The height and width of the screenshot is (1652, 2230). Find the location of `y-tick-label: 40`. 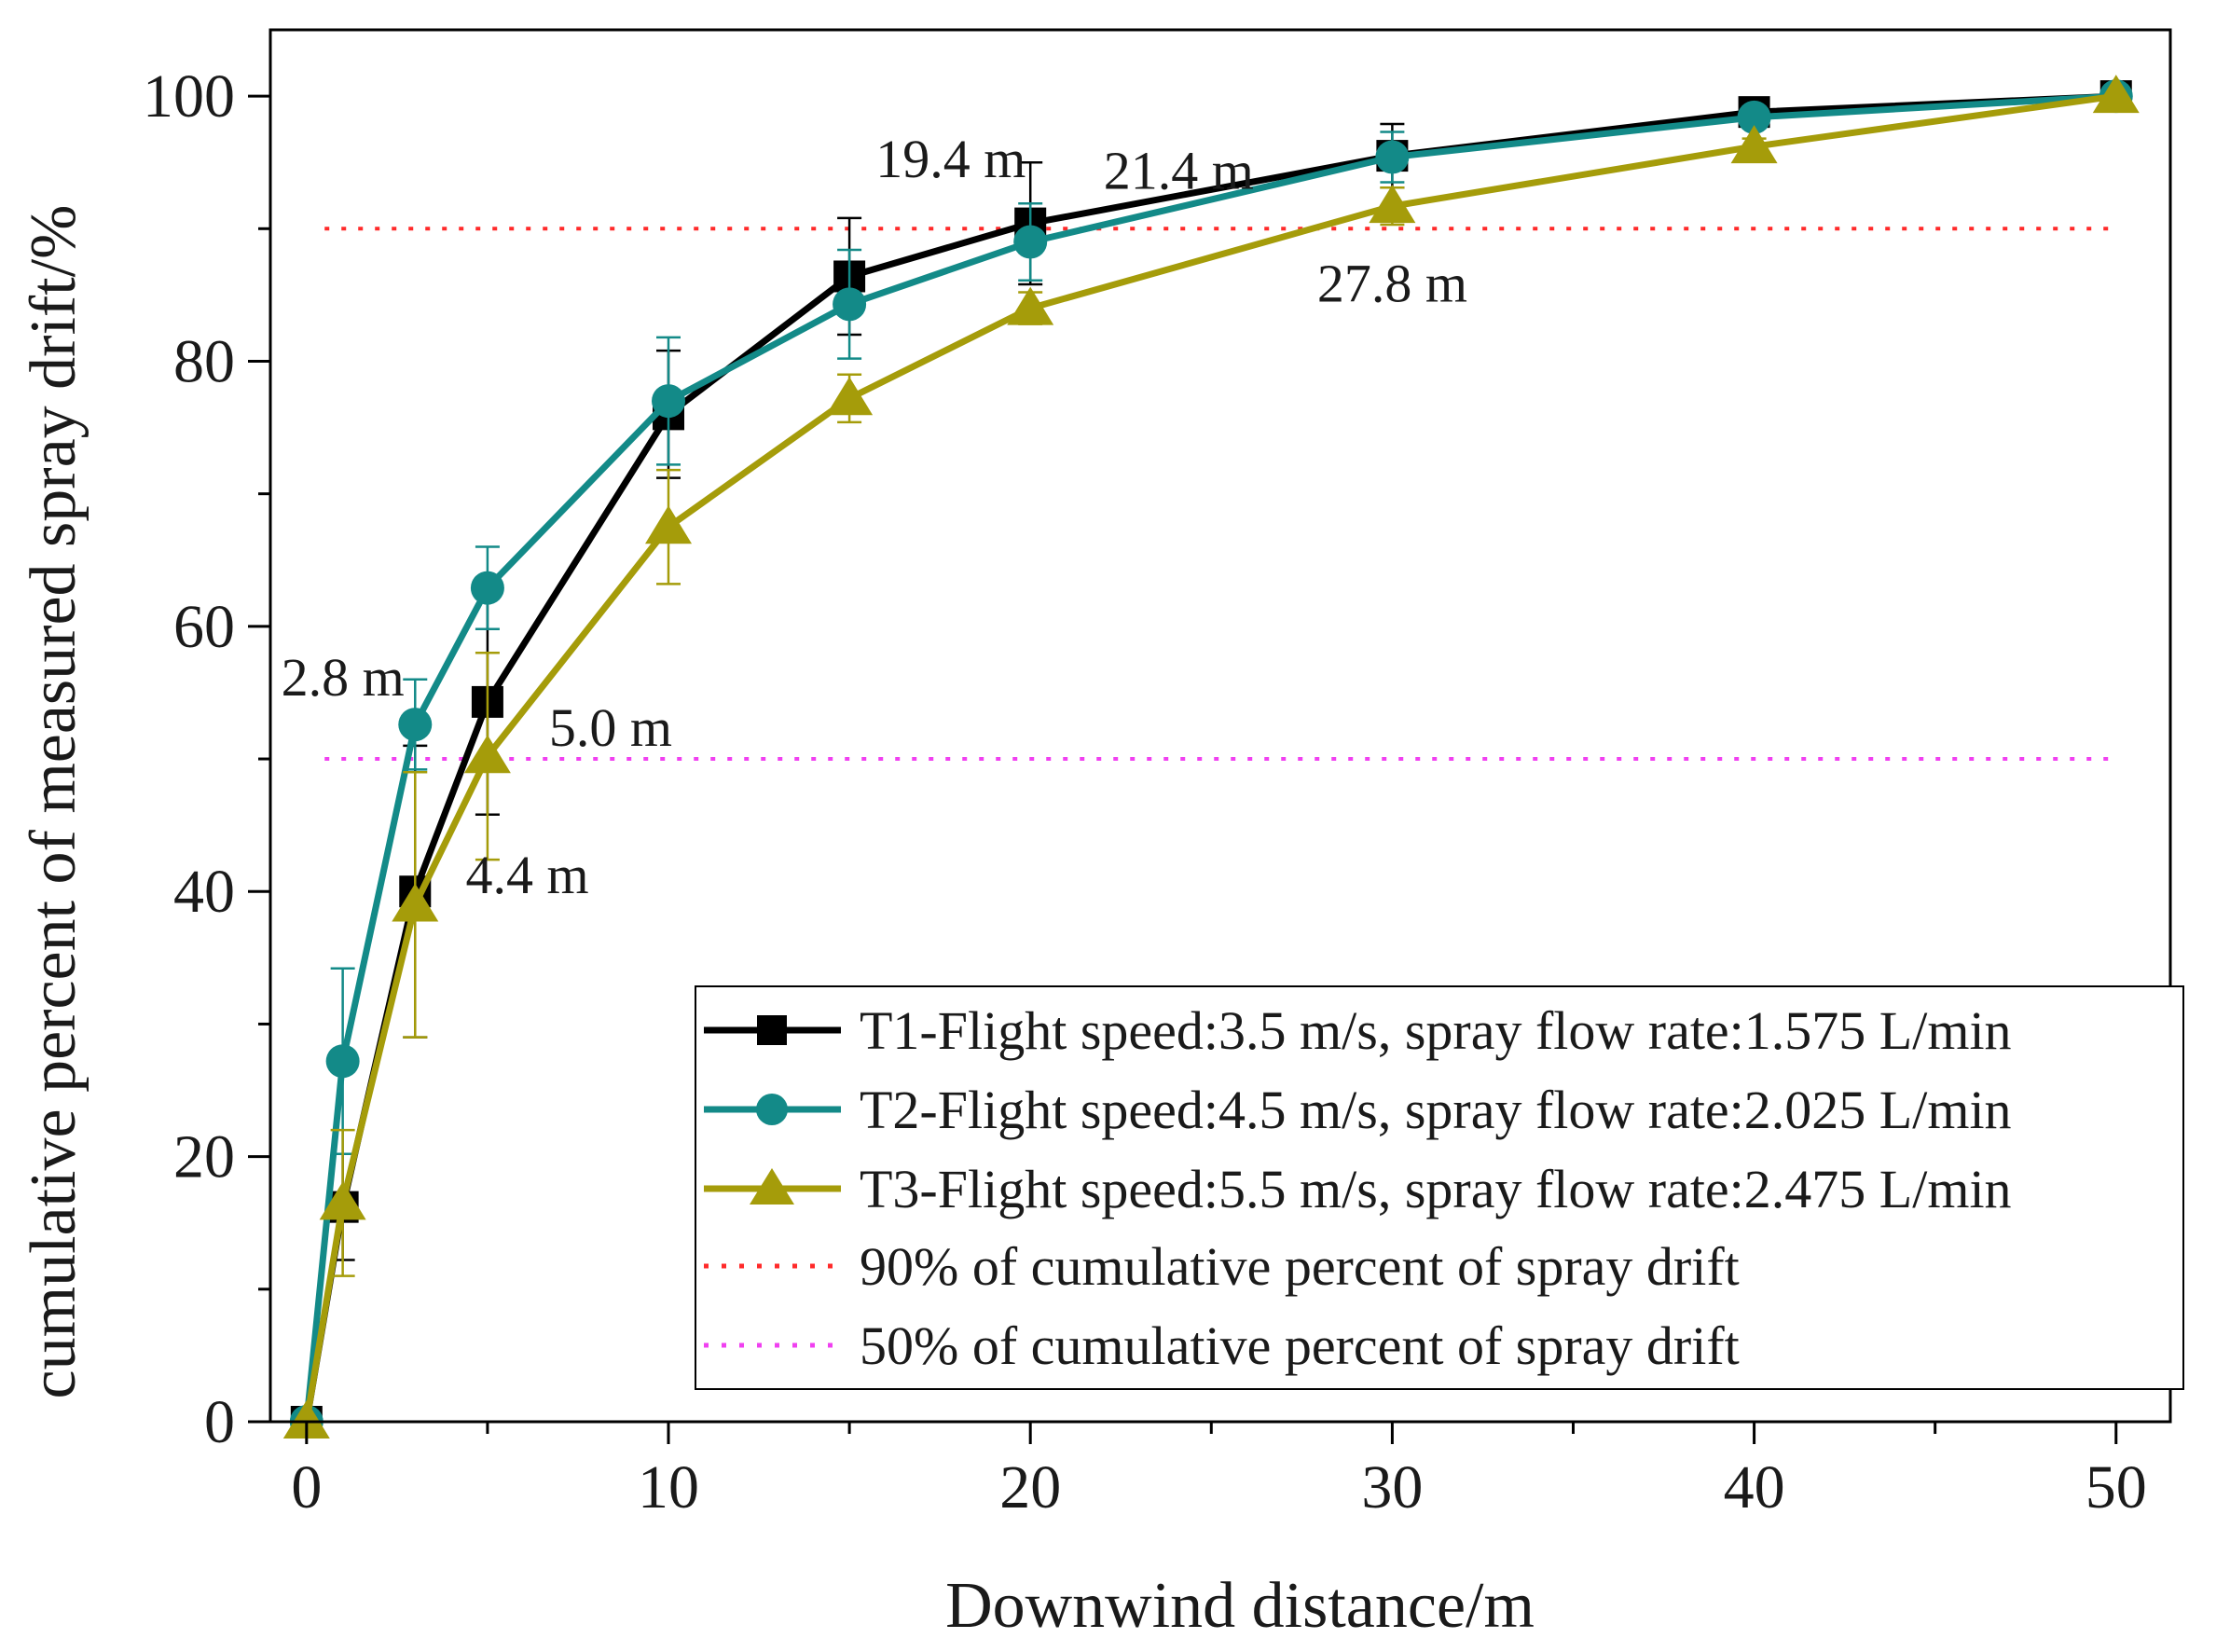

y-tick-label: 40 is located at coordinates (204, 892).